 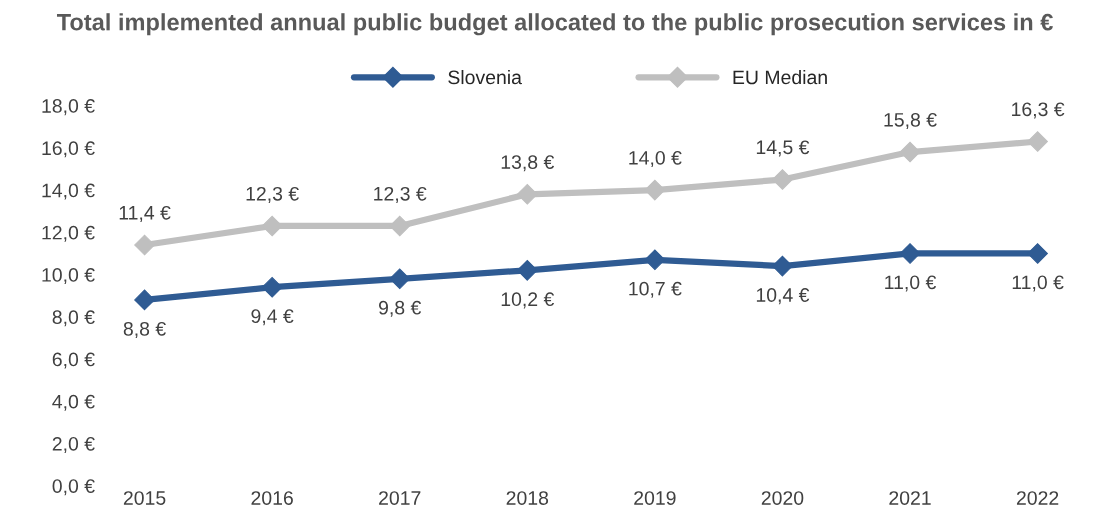 What do you see at coordinates (68, 149) in the screenshot?
I see `y-tick-label: 16,0 €` at bounding box center [68, 149].